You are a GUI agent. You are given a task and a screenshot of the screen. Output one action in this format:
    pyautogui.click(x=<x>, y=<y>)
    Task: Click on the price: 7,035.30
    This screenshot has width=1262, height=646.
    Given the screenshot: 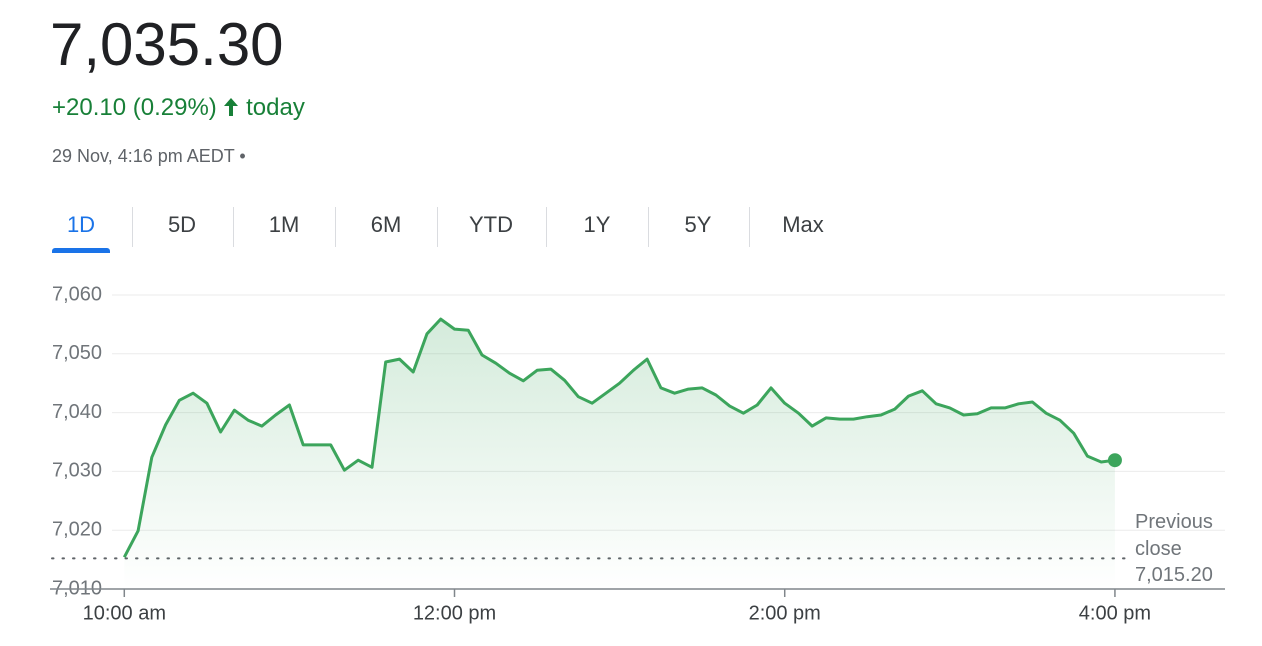 What is the action you would take?
    pyautogui.click(x=167, y=44)
    